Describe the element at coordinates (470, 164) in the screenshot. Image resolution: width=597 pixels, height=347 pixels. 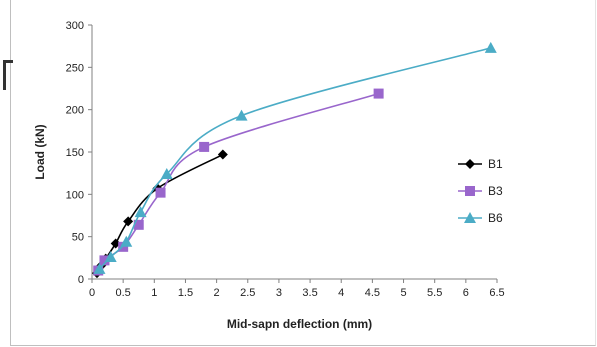
I see `legend-marker-b1` at that location.